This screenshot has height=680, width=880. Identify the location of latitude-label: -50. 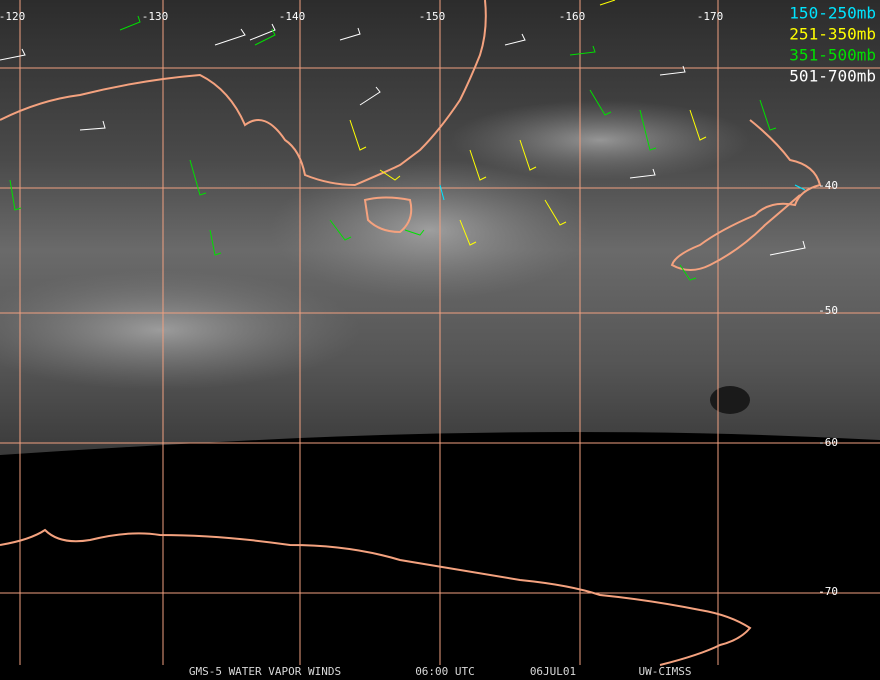
(828, 310).